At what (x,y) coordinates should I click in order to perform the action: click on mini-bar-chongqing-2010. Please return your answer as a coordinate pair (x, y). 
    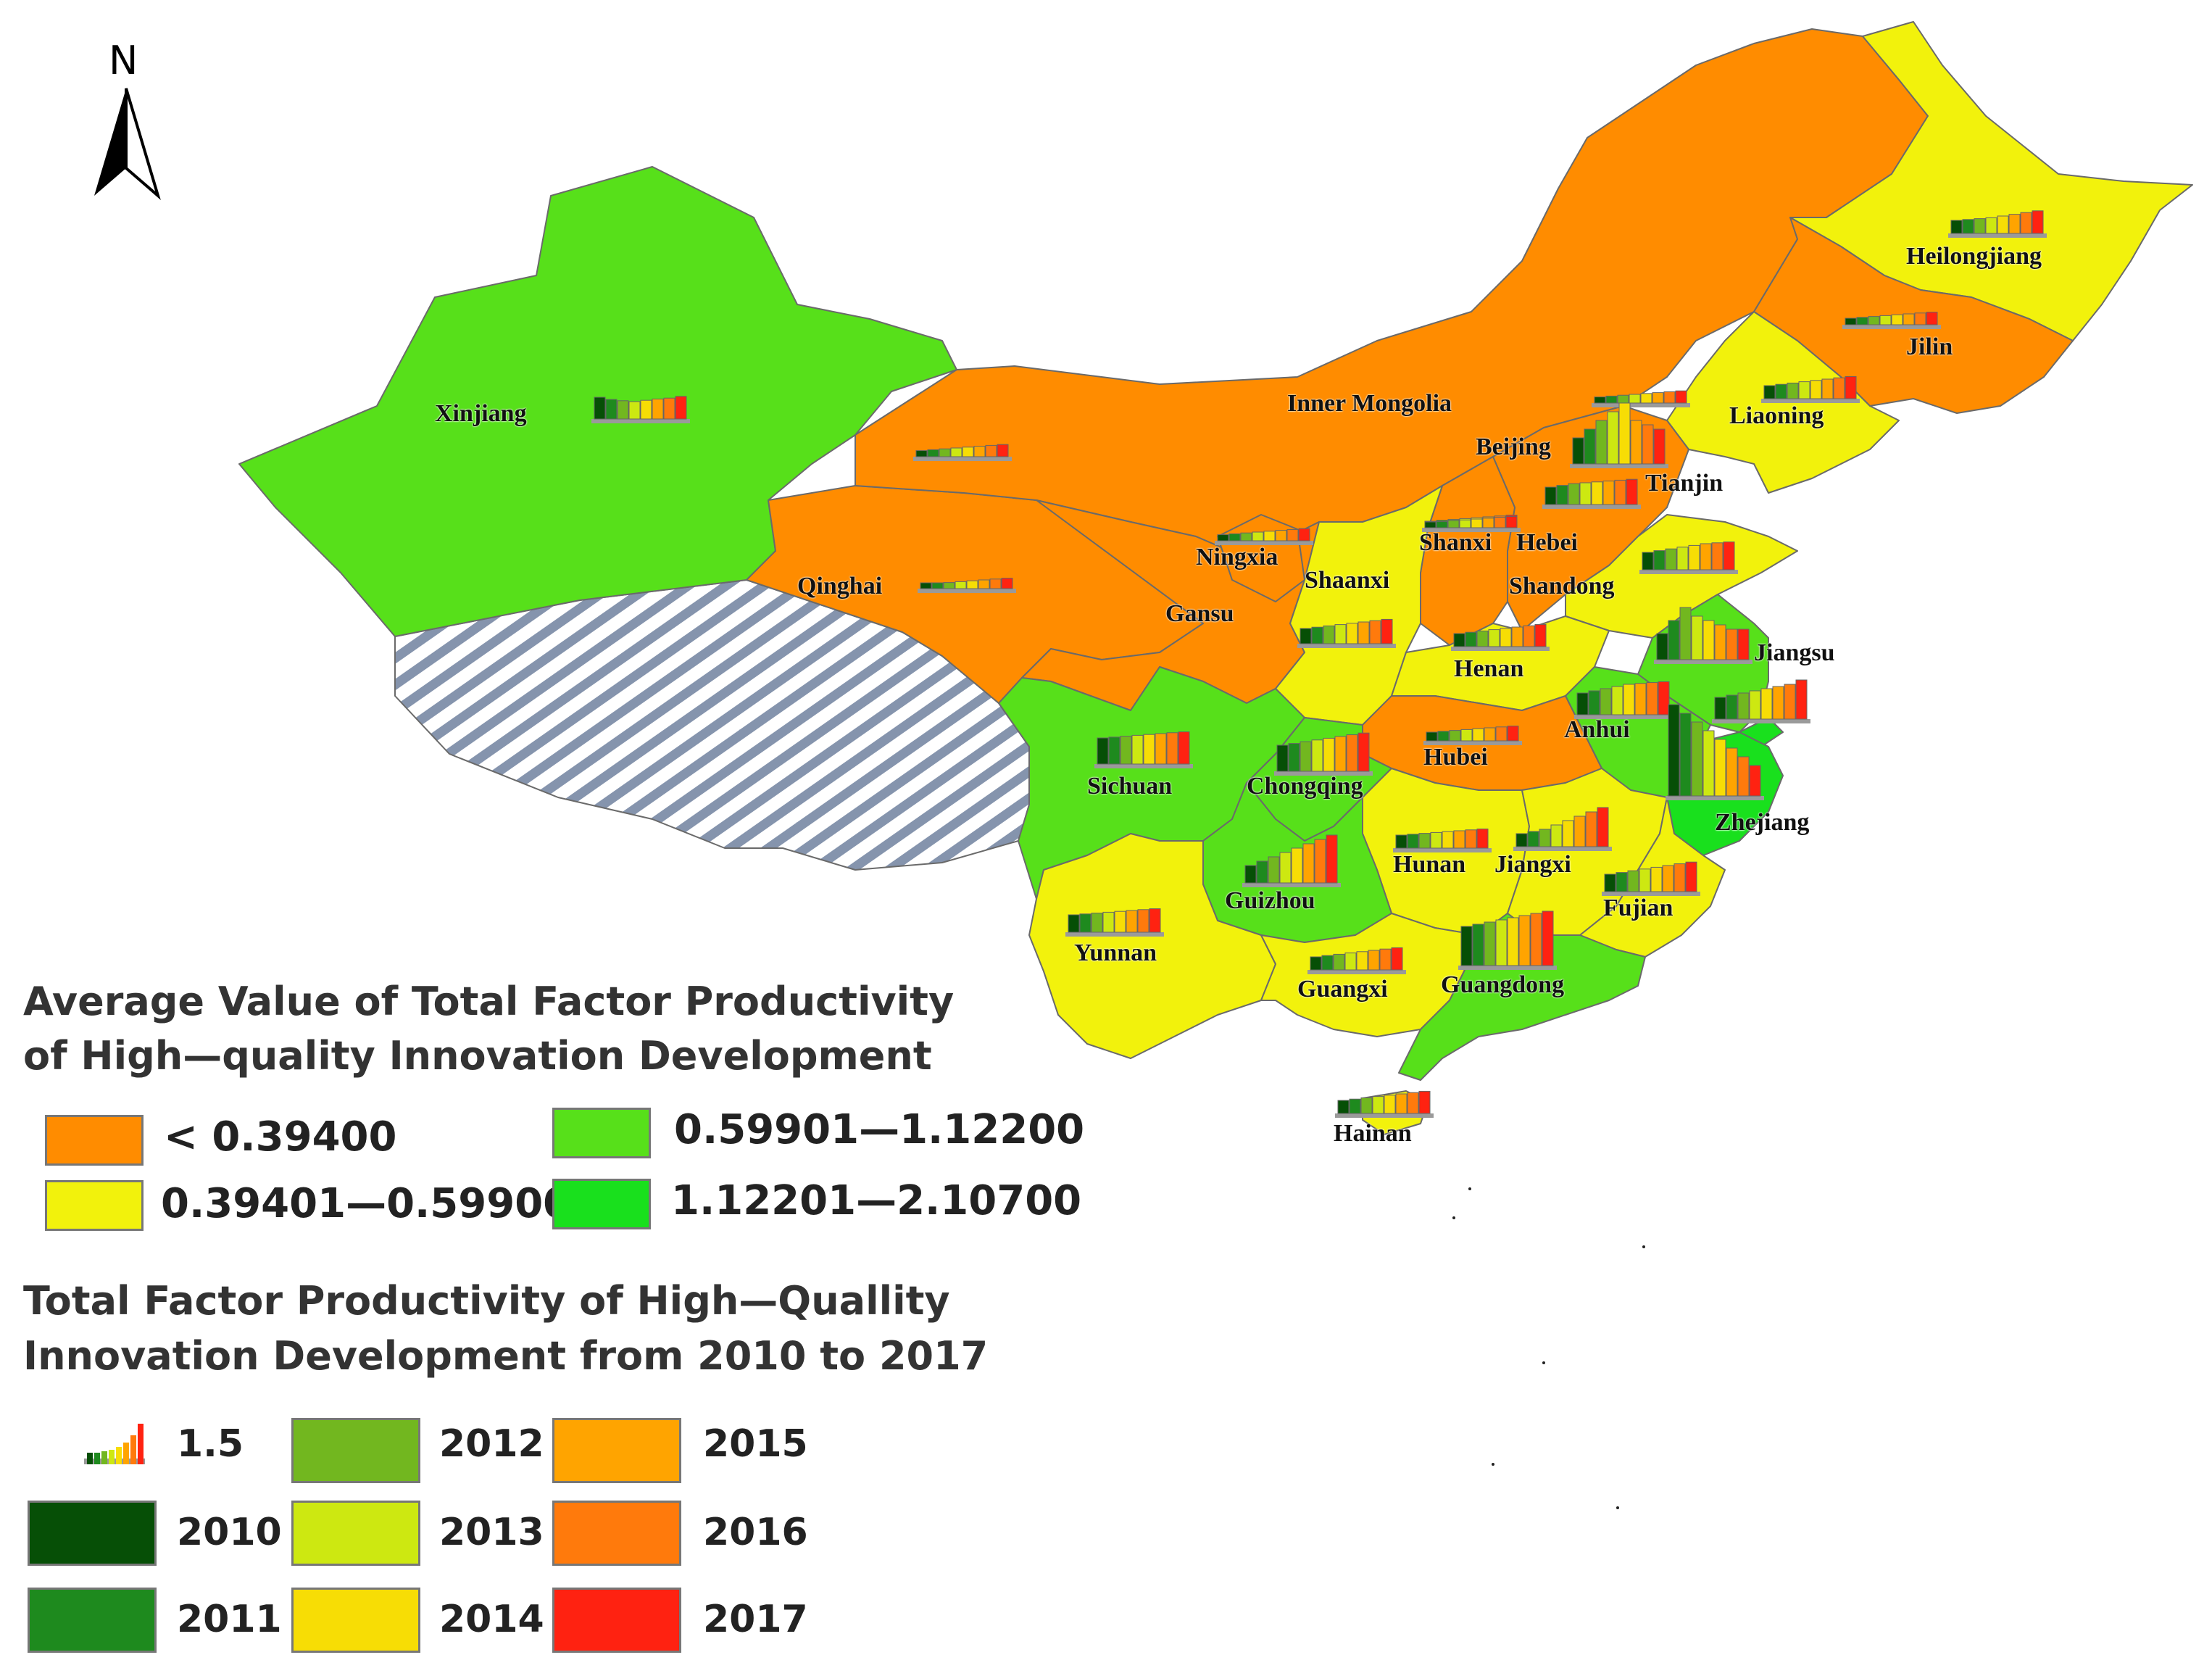
    Looking at the image, I should click on (1282, 758).